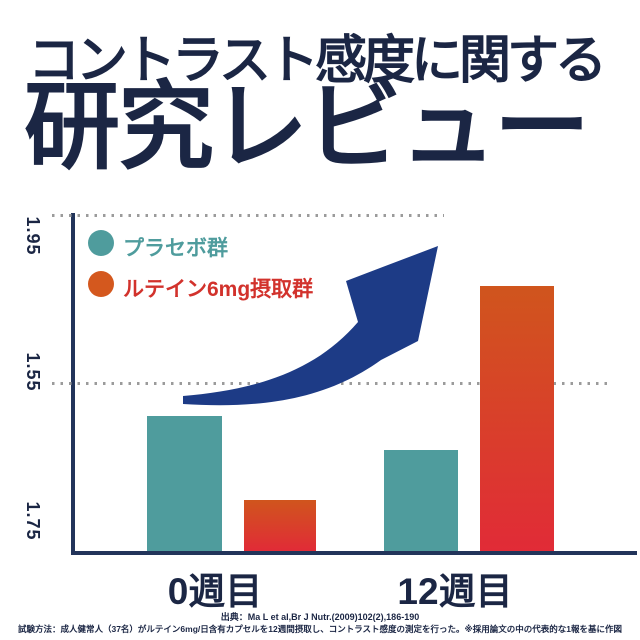  I want to click on x-axis-label-week0: 0週目, so click(215, 591).